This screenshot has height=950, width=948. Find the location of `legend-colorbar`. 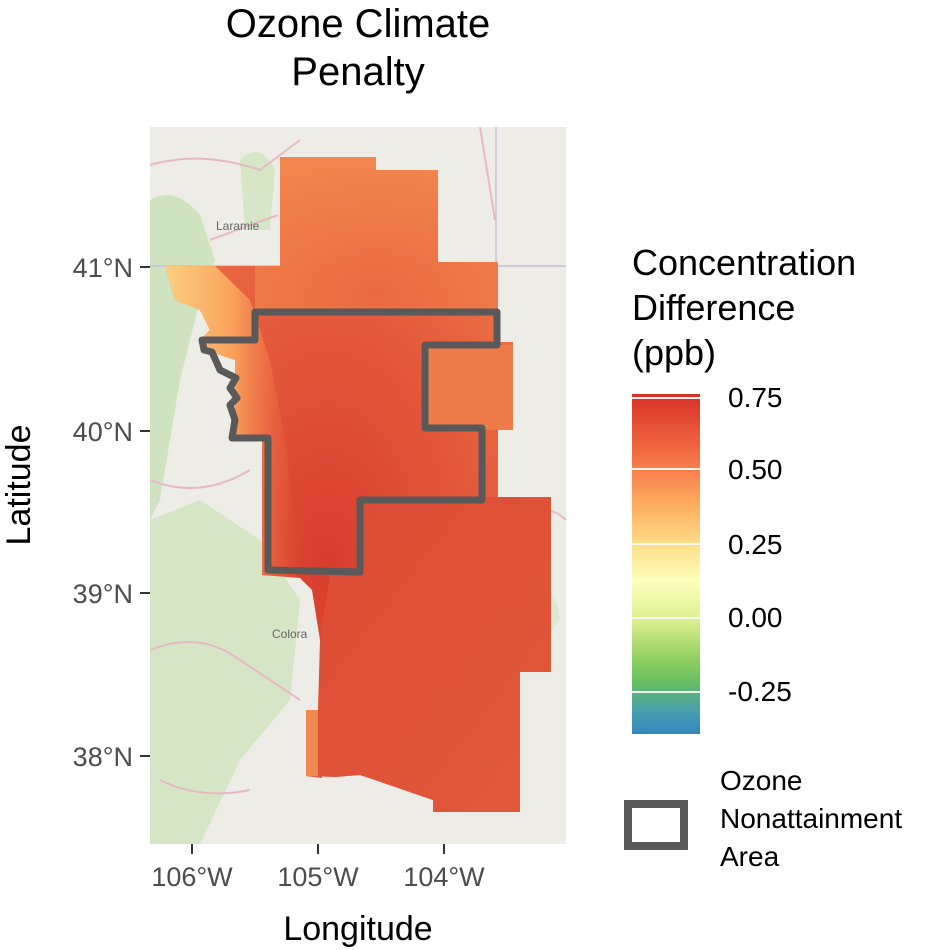

legend-colorbar is located at coordinates (666, 564).